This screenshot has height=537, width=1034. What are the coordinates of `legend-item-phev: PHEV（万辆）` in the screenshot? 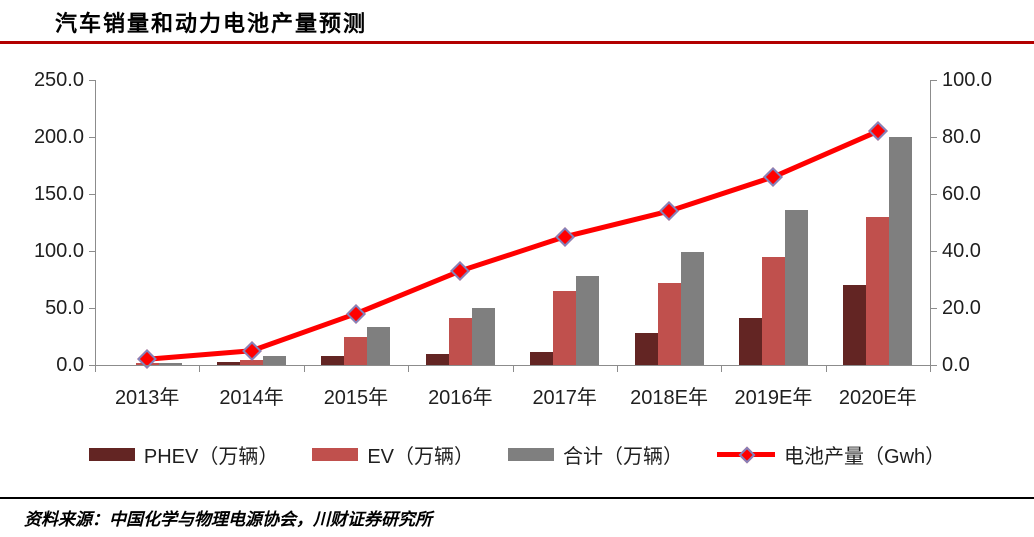 It's located at (183, 454).